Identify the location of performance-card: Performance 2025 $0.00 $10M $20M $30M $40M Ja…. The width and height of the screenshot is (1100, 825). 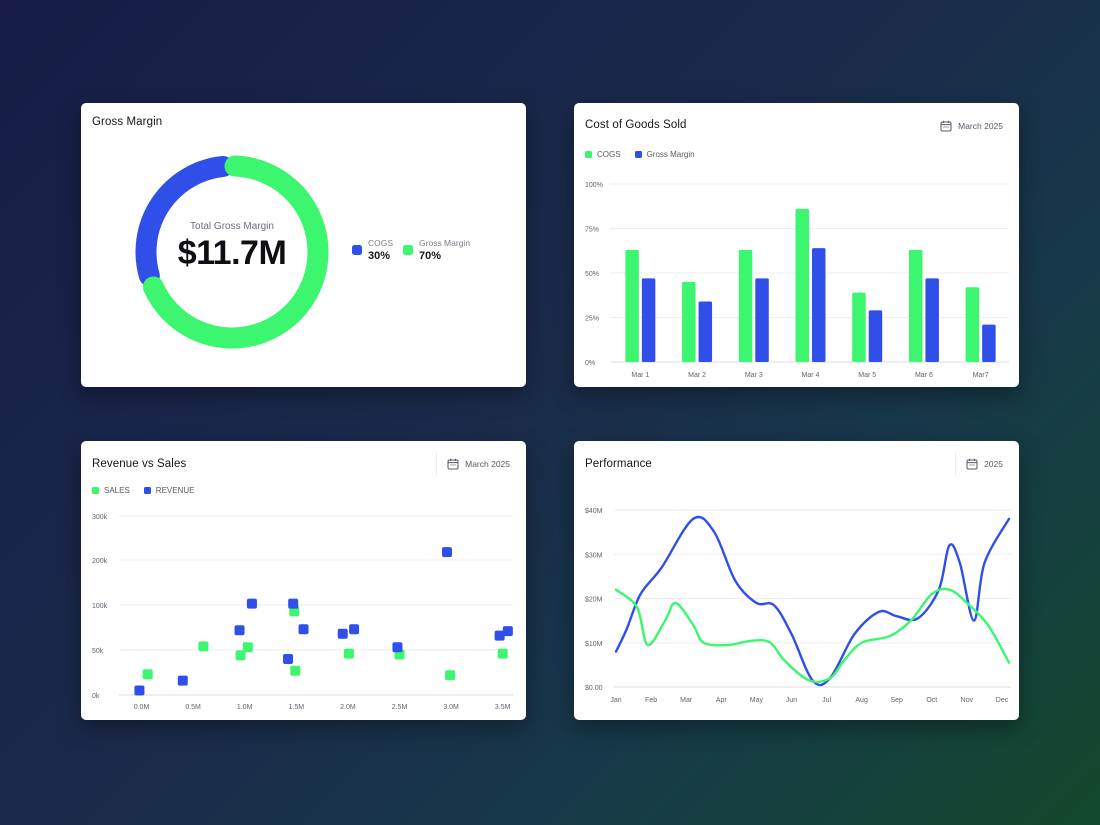
(796, 580).